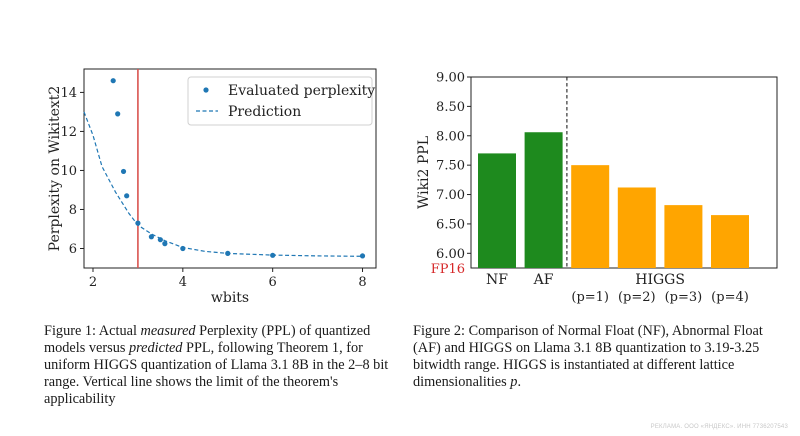 The height and width of the screenshot is (436, 800). What do you see at coordinates (362, 282) in the screenshot?
I see `figure-1-xtick-label-3: 8` at bounding box center [362, 282].